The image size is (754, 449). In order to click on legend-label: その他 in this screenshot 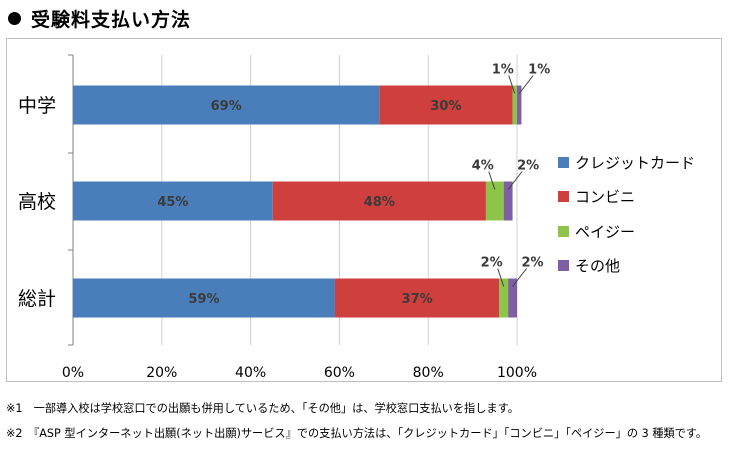, I will do `click(597, 266)`.